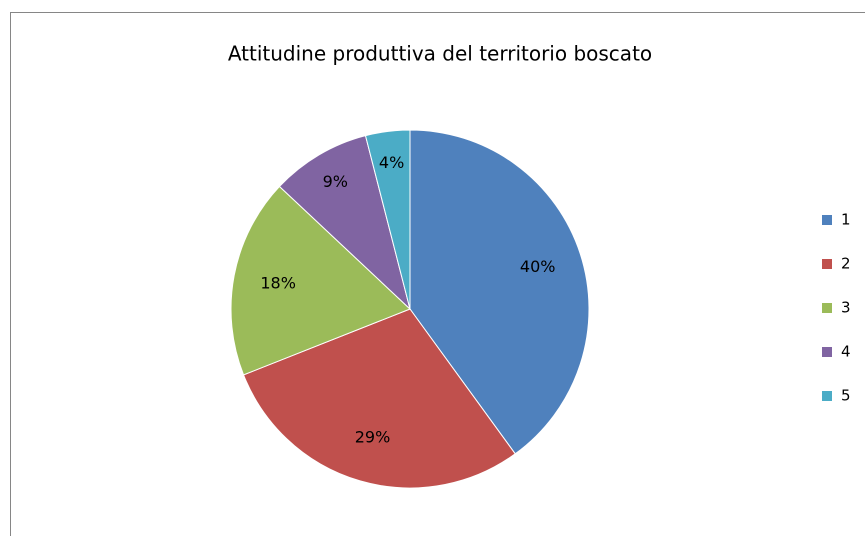 The width and height of the screenshot is (865, 536). What do you see at coordinates (846, 264) in the screenshot?
I see `legend-label: 2` at bounding box center [846, 264].